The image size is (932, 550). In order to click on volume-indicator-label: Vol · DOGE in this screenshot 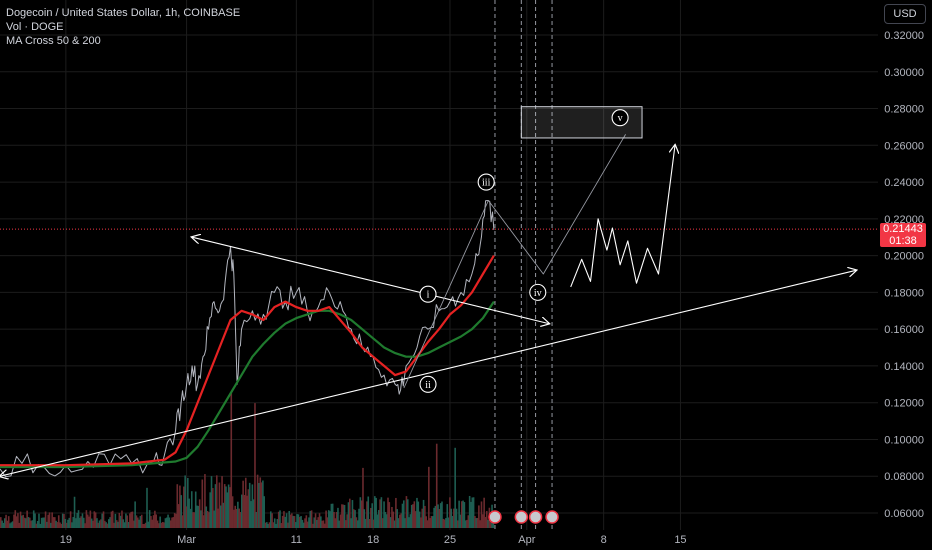, I will do `click(35, 27)`.